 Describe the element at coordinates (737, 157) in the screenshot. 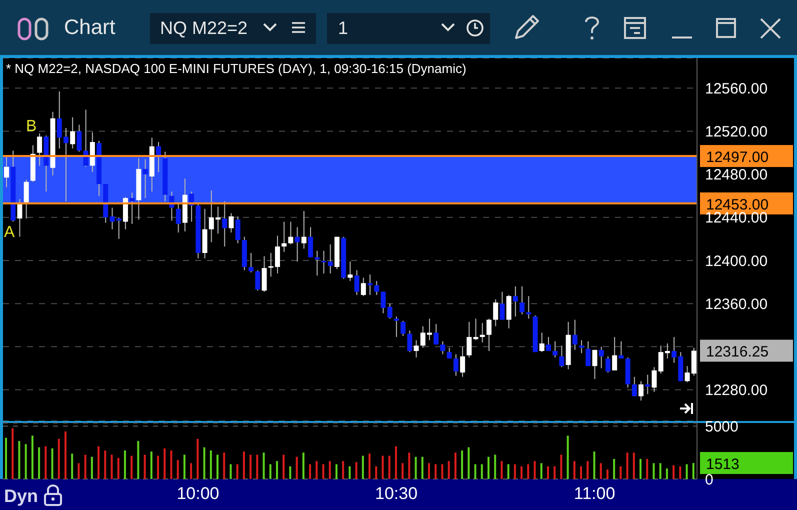

I see `ref-line-label: 12497.00` at that location.